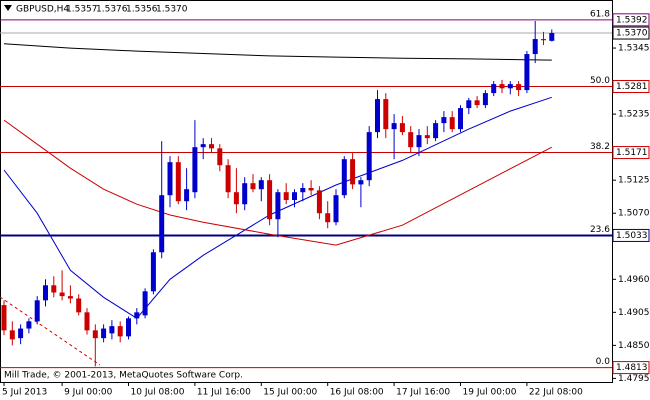 This screenshot has height=400, width=650. I want to click on price-tag-label: 1.5281, so click(632, 87).